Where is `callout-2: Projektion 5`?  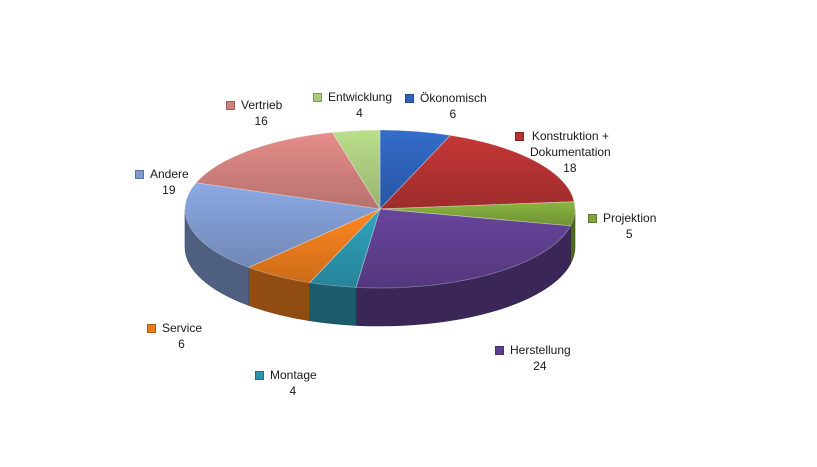 callout-2: Projektion 5 is located at coordinates (622, 226).